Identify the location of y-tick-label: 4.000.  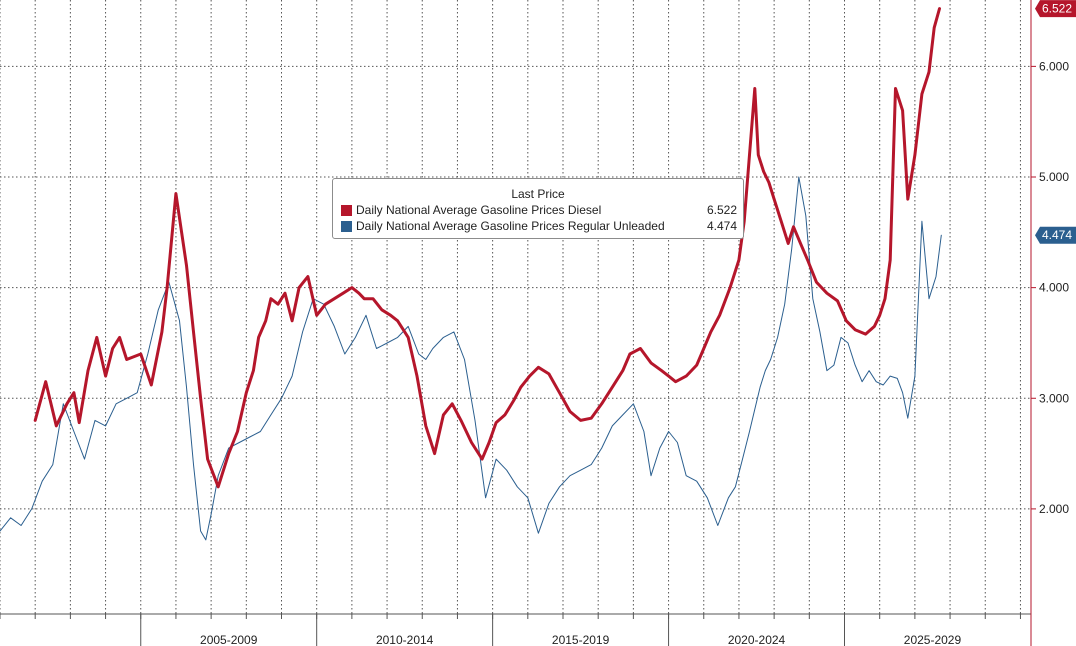
(1054, 288).